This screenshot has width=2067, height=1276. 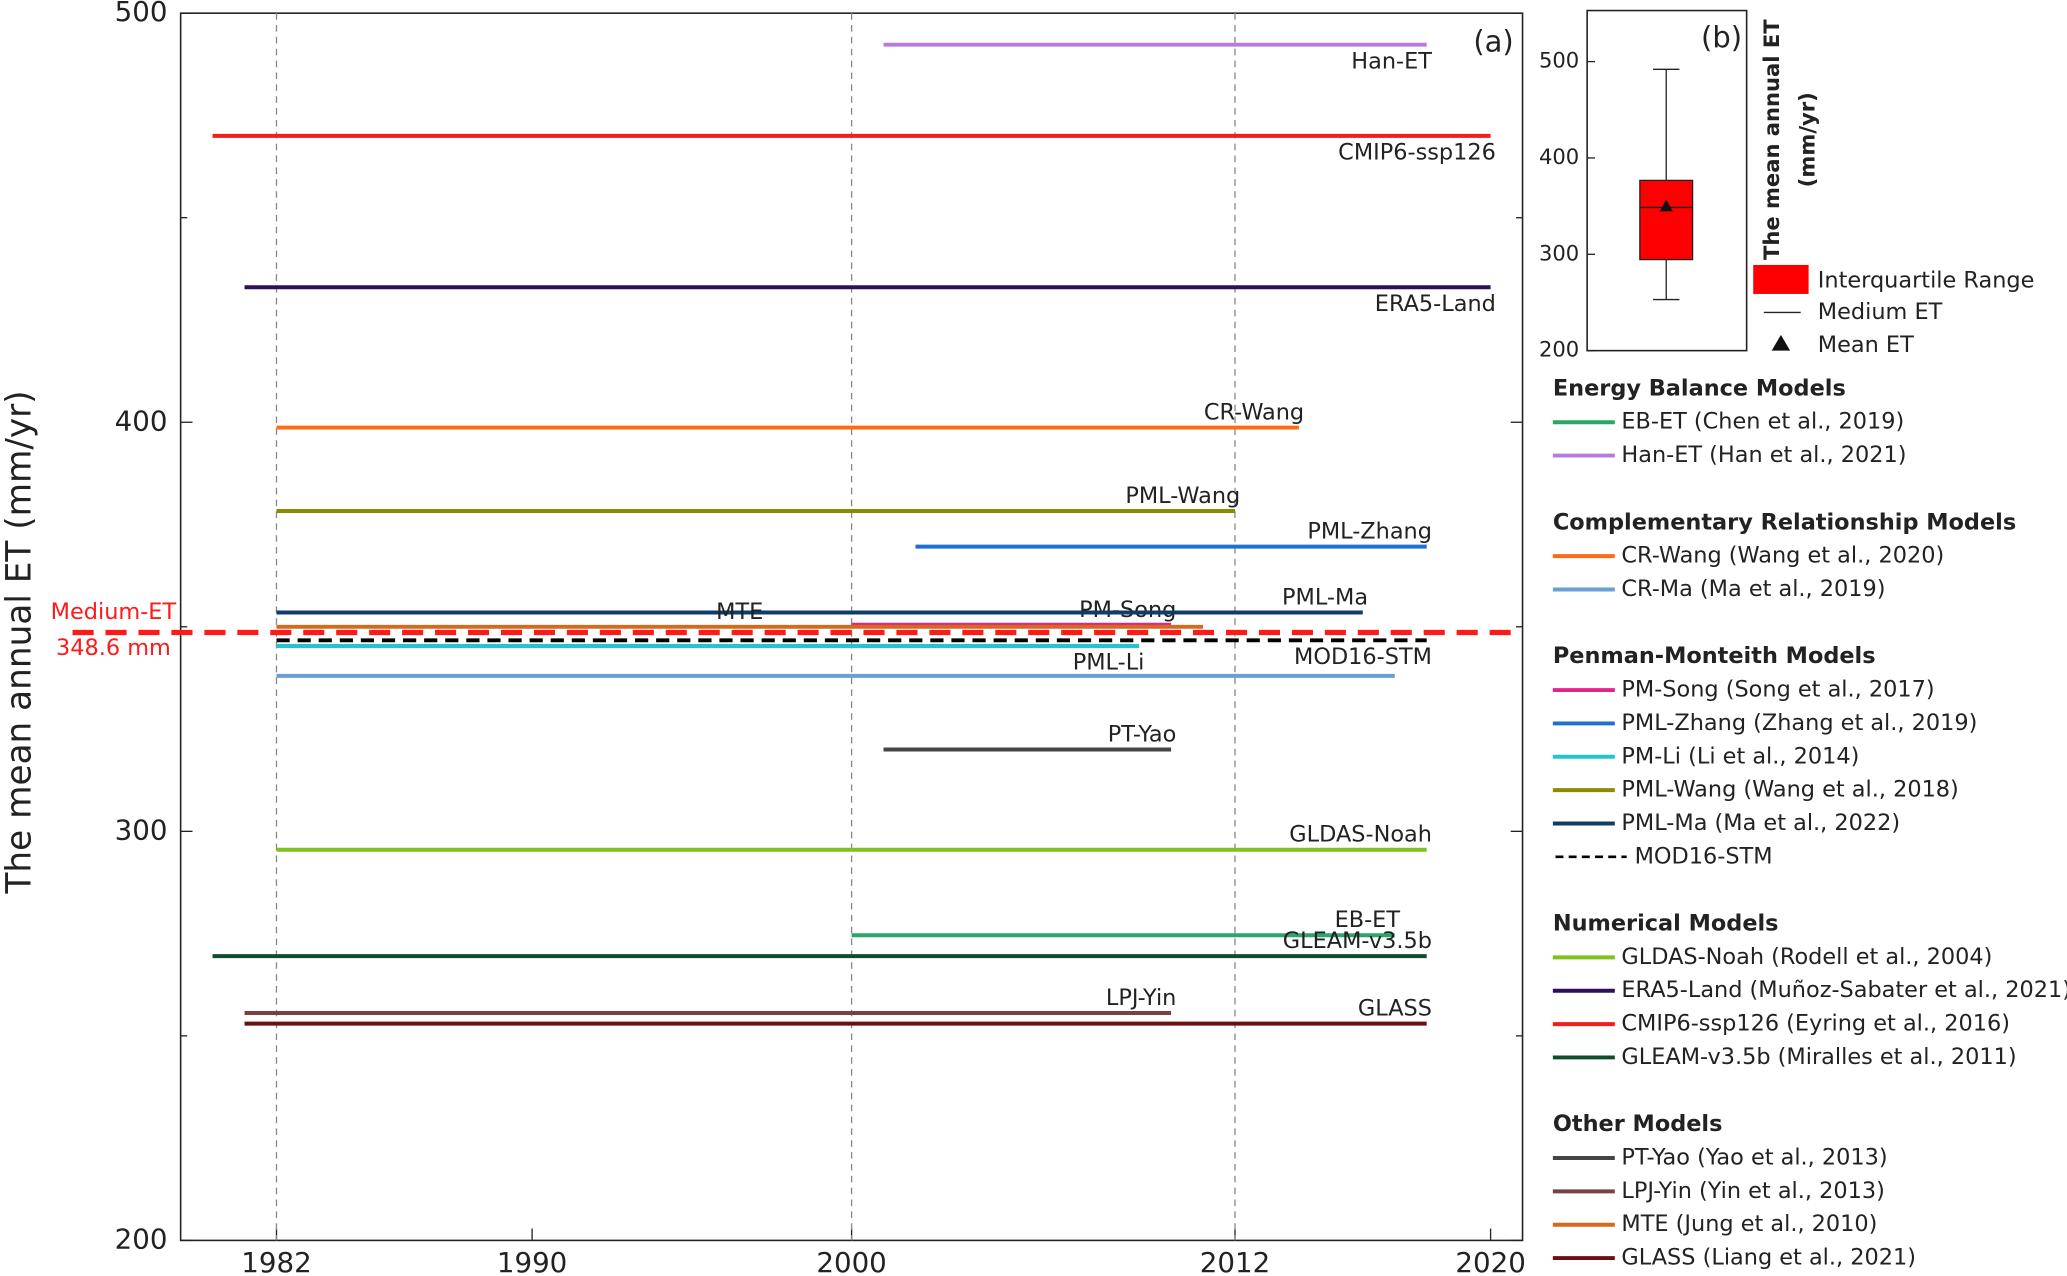 What do you see at coordinates (1818, 1057) in the screenshot?
I see `legend-label: GLEAM-v3.5b (Miralles et al., 2011)` at bounding box center [1818, 1057].